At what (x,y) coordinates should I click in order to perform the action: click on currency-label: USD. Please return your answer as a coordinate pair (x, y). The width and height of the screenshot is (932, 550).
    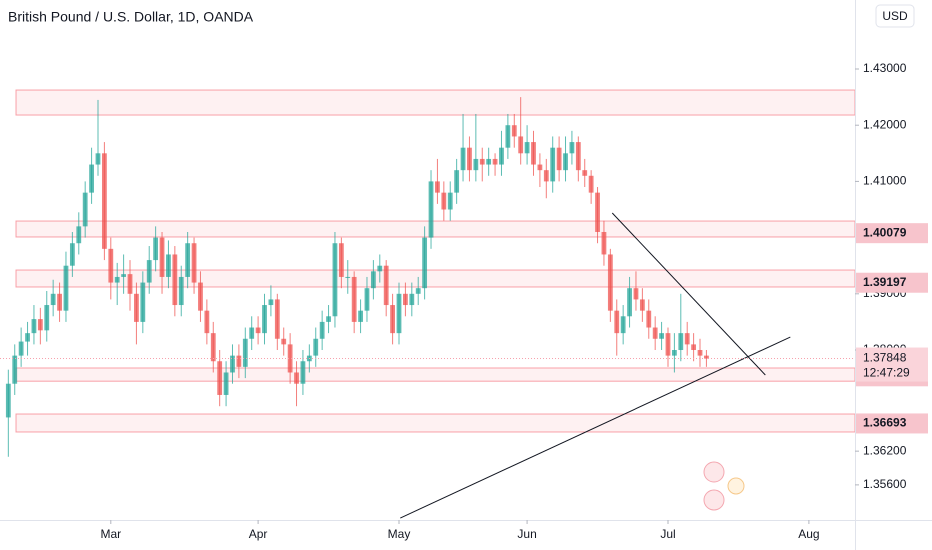
    Looking at the image, I should click on (895, 16).